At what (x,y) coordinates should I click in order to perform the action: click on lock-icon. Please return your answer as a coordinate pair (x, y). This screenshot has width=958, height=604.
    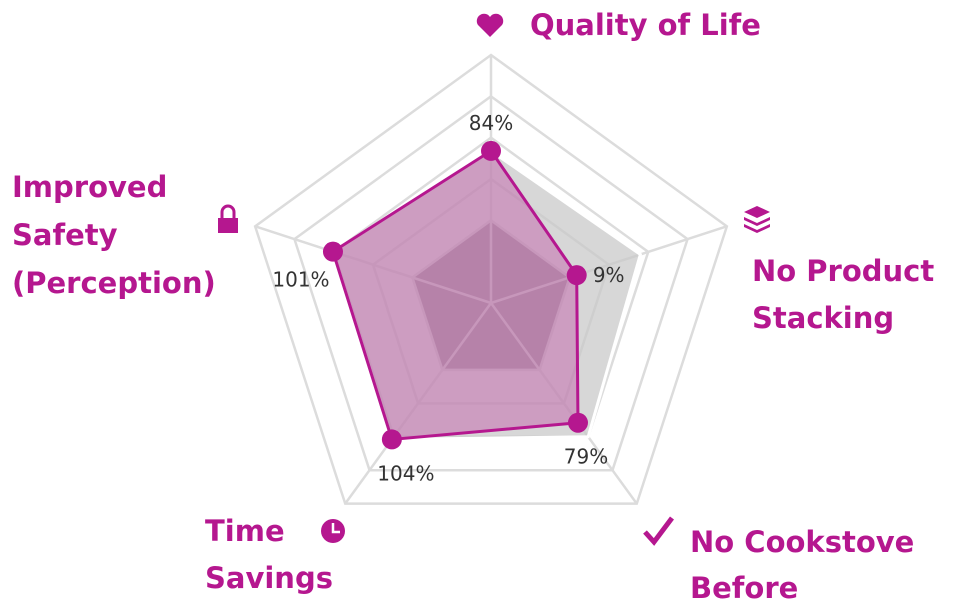
    Looking at the image, I should click on (228, 218).